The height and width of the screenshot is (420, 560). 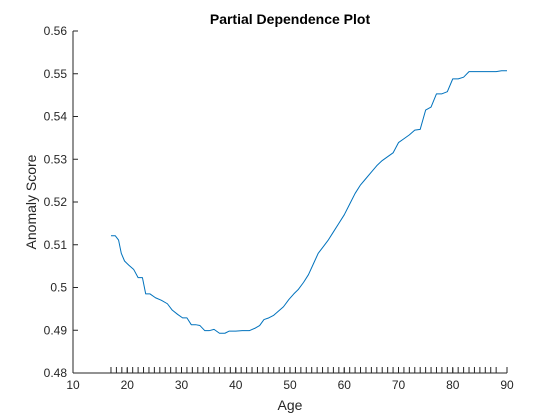 I want to click on y-tick-label: 0.53, so click(x=56, y=159).